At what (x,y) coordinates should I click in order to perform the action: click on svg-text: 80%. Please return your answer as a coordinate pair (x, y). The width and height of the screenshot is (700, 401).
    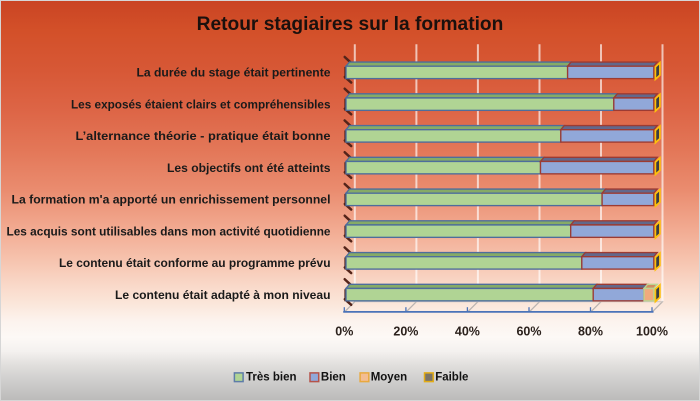
    Looking at the image, I should click on (590, 332).